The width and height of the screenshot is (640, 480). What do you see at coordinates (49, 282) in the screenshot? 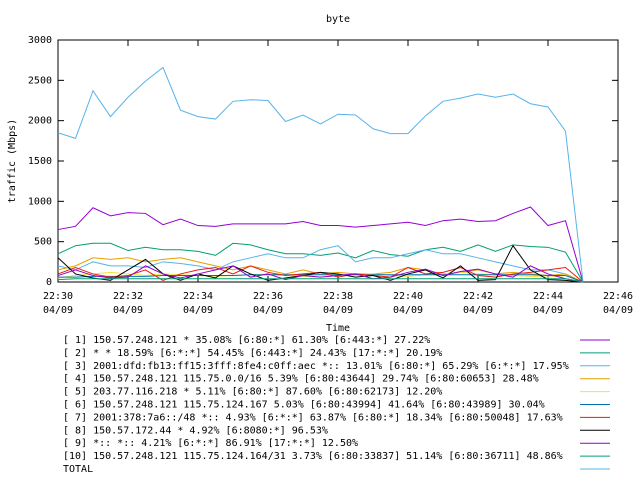
I see `y-tick-label: 0` at bounding box center [49, 282].